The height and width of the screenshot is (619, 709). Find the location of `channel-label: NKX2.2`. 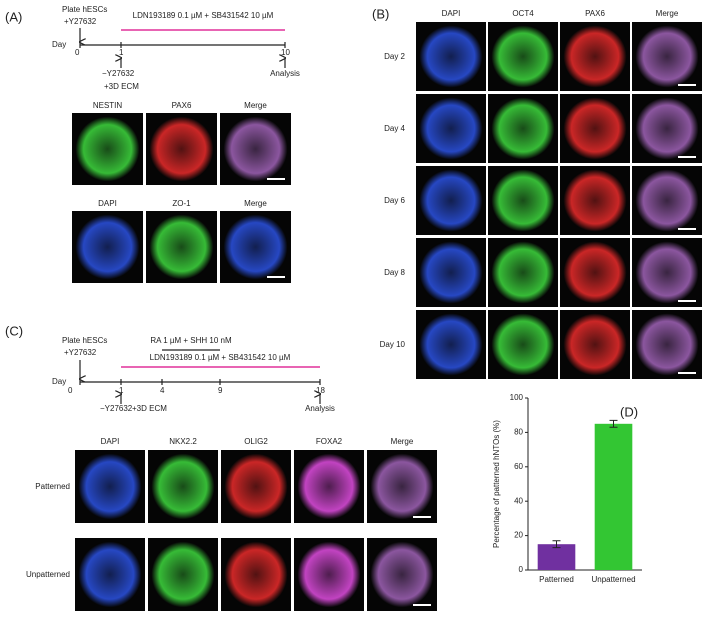

channel-label: NKX2.2 is located at coordinates (183, 441).